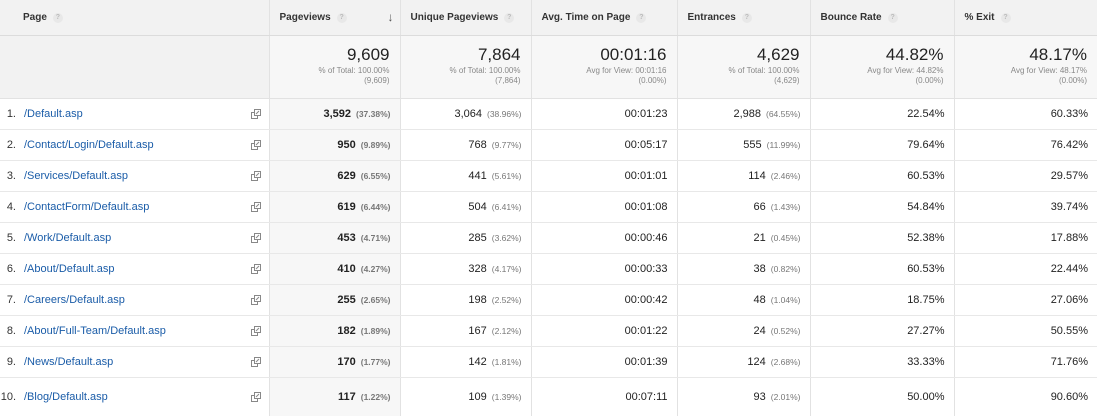 The width and height of the screenshot is (1097, 416). I want to click on exit-cell: 17.88%, so click(1025, 238).